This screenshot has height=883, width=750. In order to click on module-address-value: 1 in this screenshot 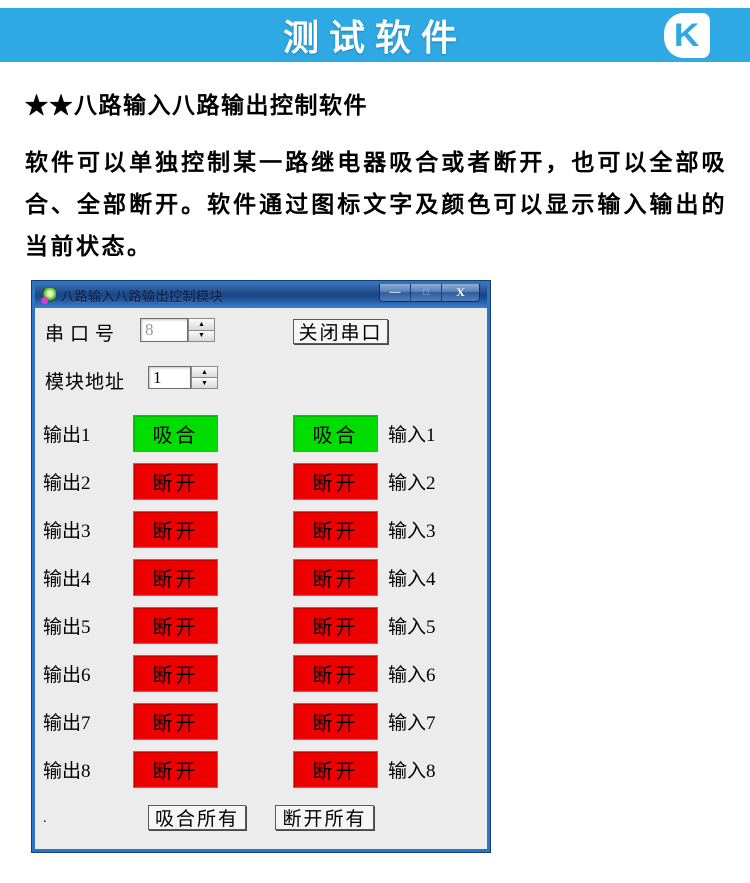, I will do `click(157, 377)`.